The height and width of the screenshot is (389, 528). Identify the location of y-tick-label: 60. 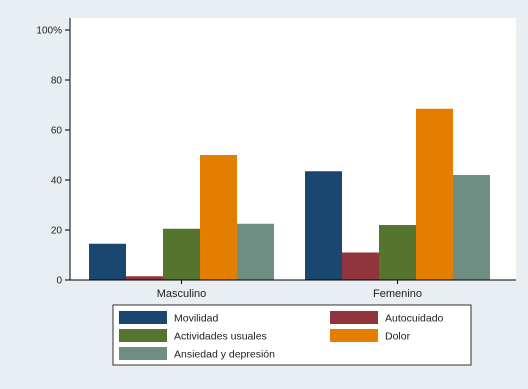
(57, 131).